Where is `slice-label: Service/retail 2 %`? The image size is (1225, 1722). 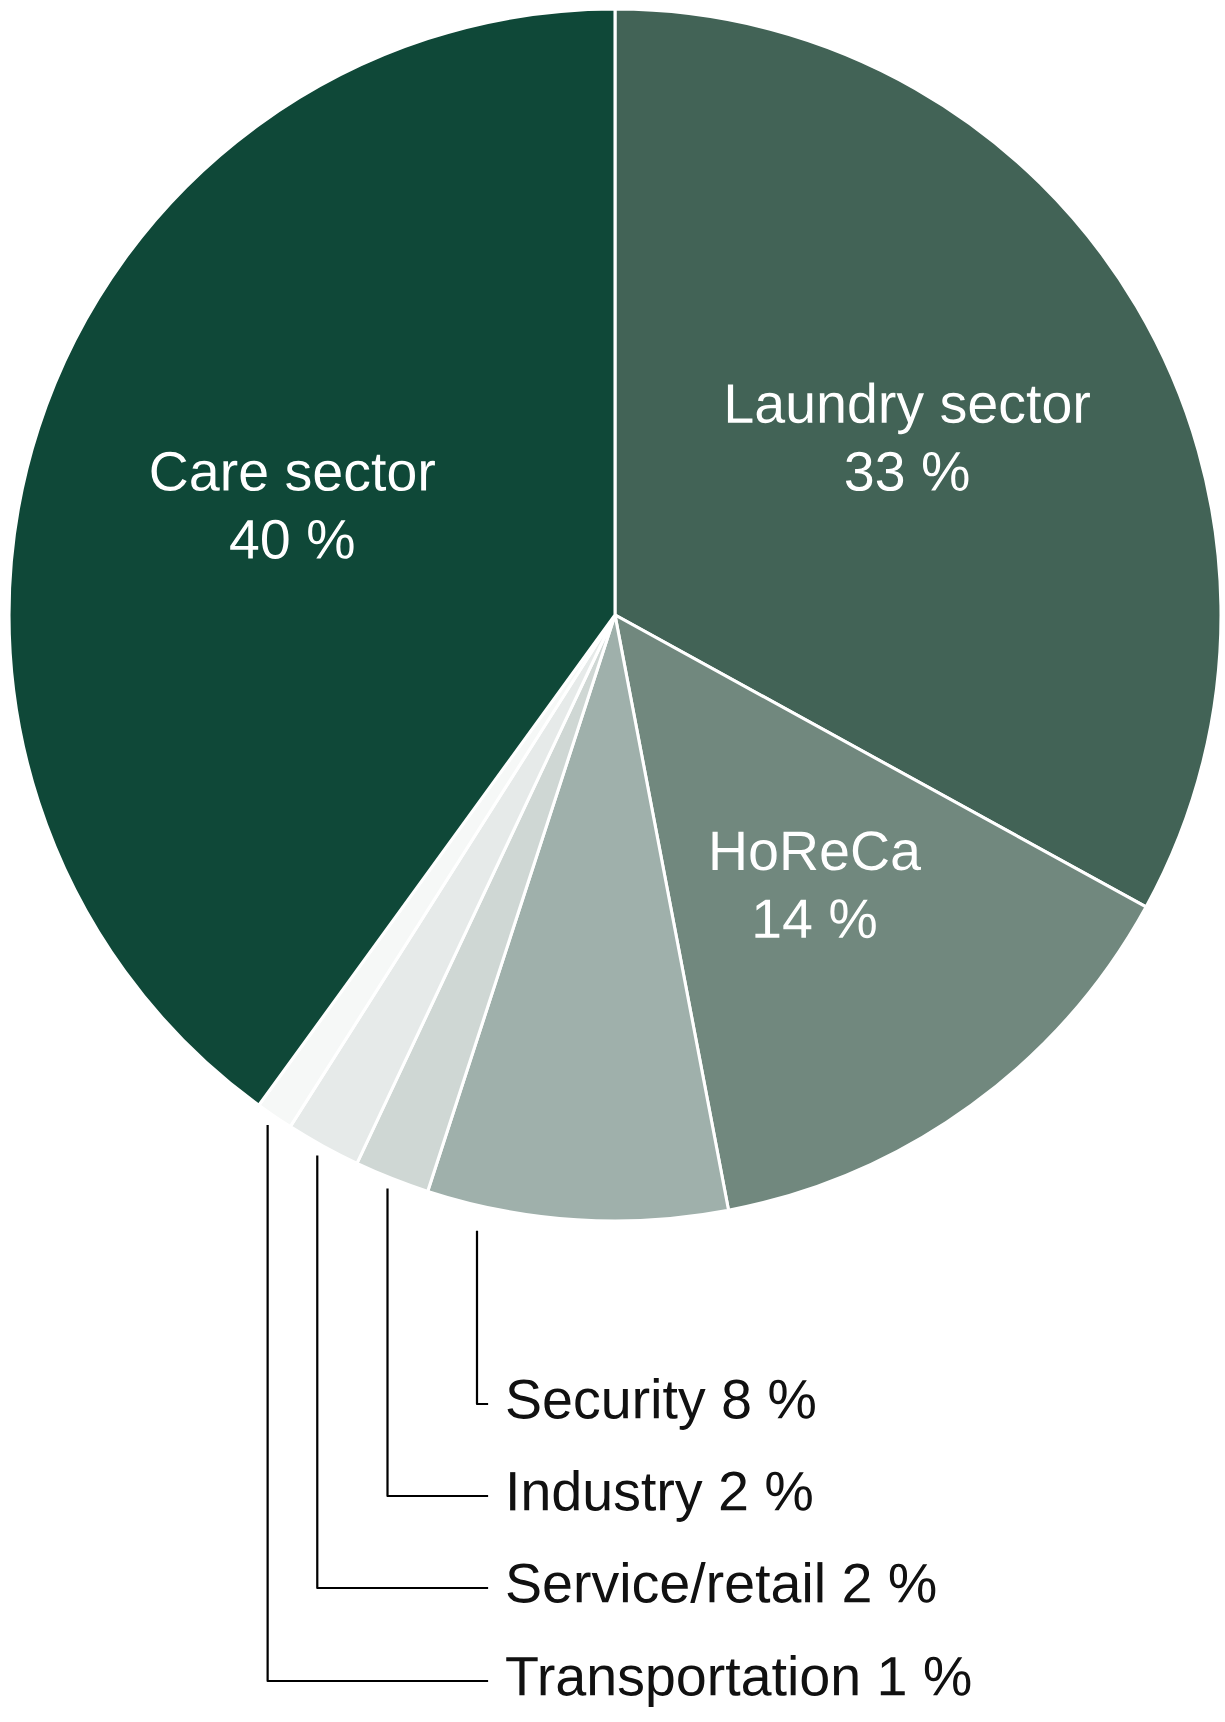
slice-label: Service/retail 2 % is located at coordinates (721, 1582).